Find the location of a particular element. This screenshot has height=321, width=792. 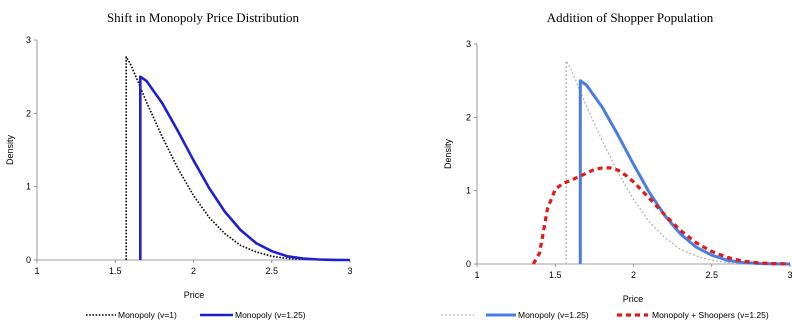

chart-left-y-tick-label: 0 is located at coordinates (28, 260).